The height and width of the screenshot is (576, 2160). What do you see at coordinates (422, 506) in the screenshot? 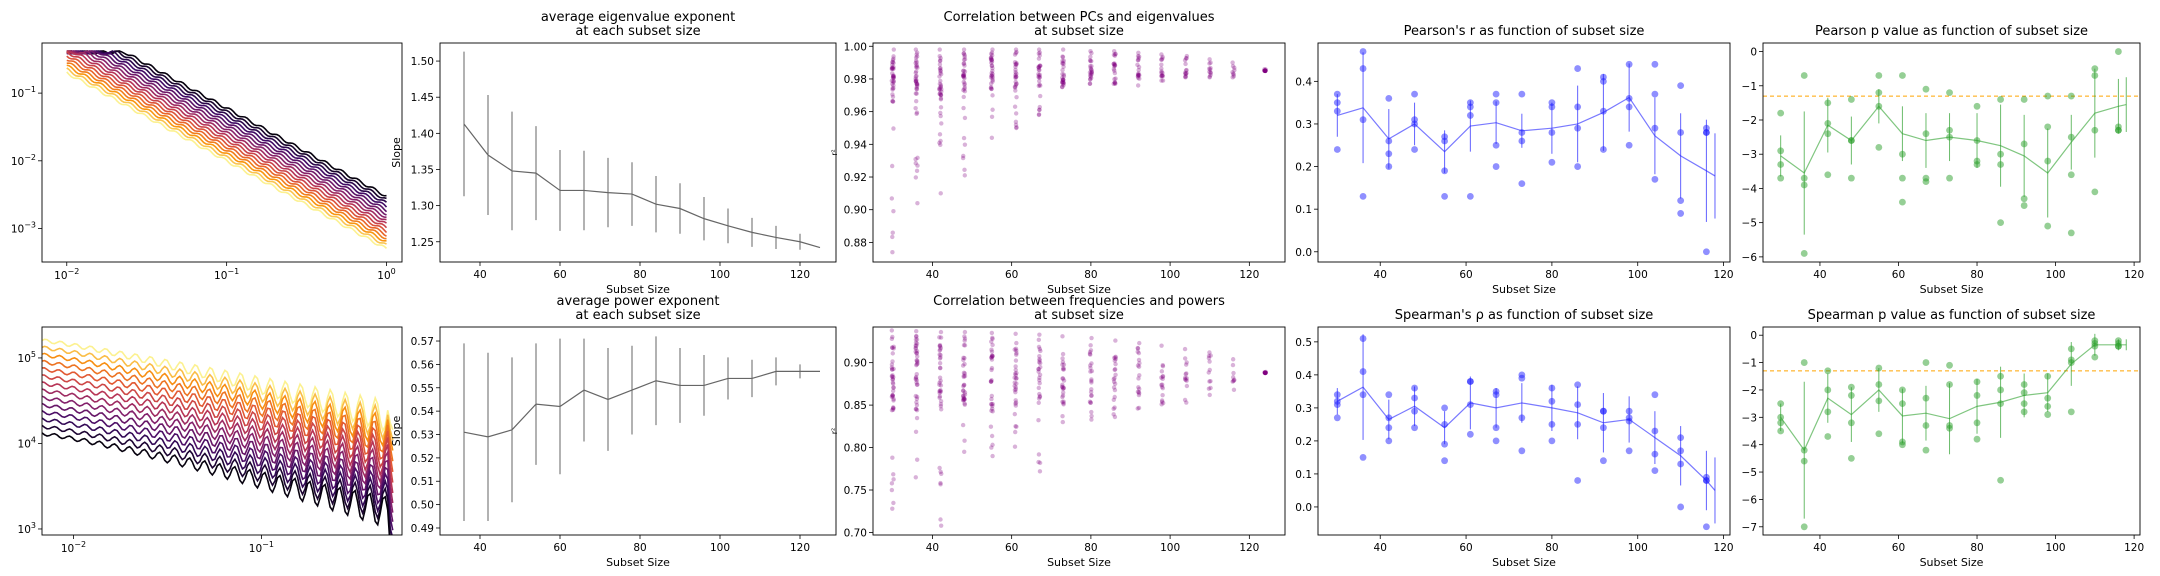
I see `y-tick-label: 0.50` at bounding box center [422, 506].